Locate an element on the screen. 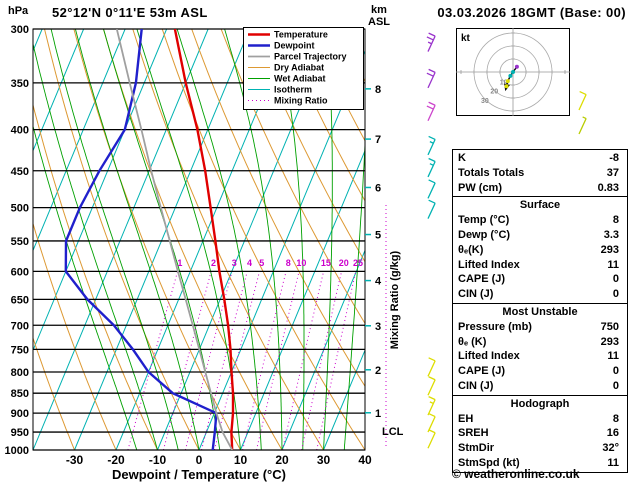 The image size is (629, 486). stat-row: EH 8 is located at coordinates (540, 419).